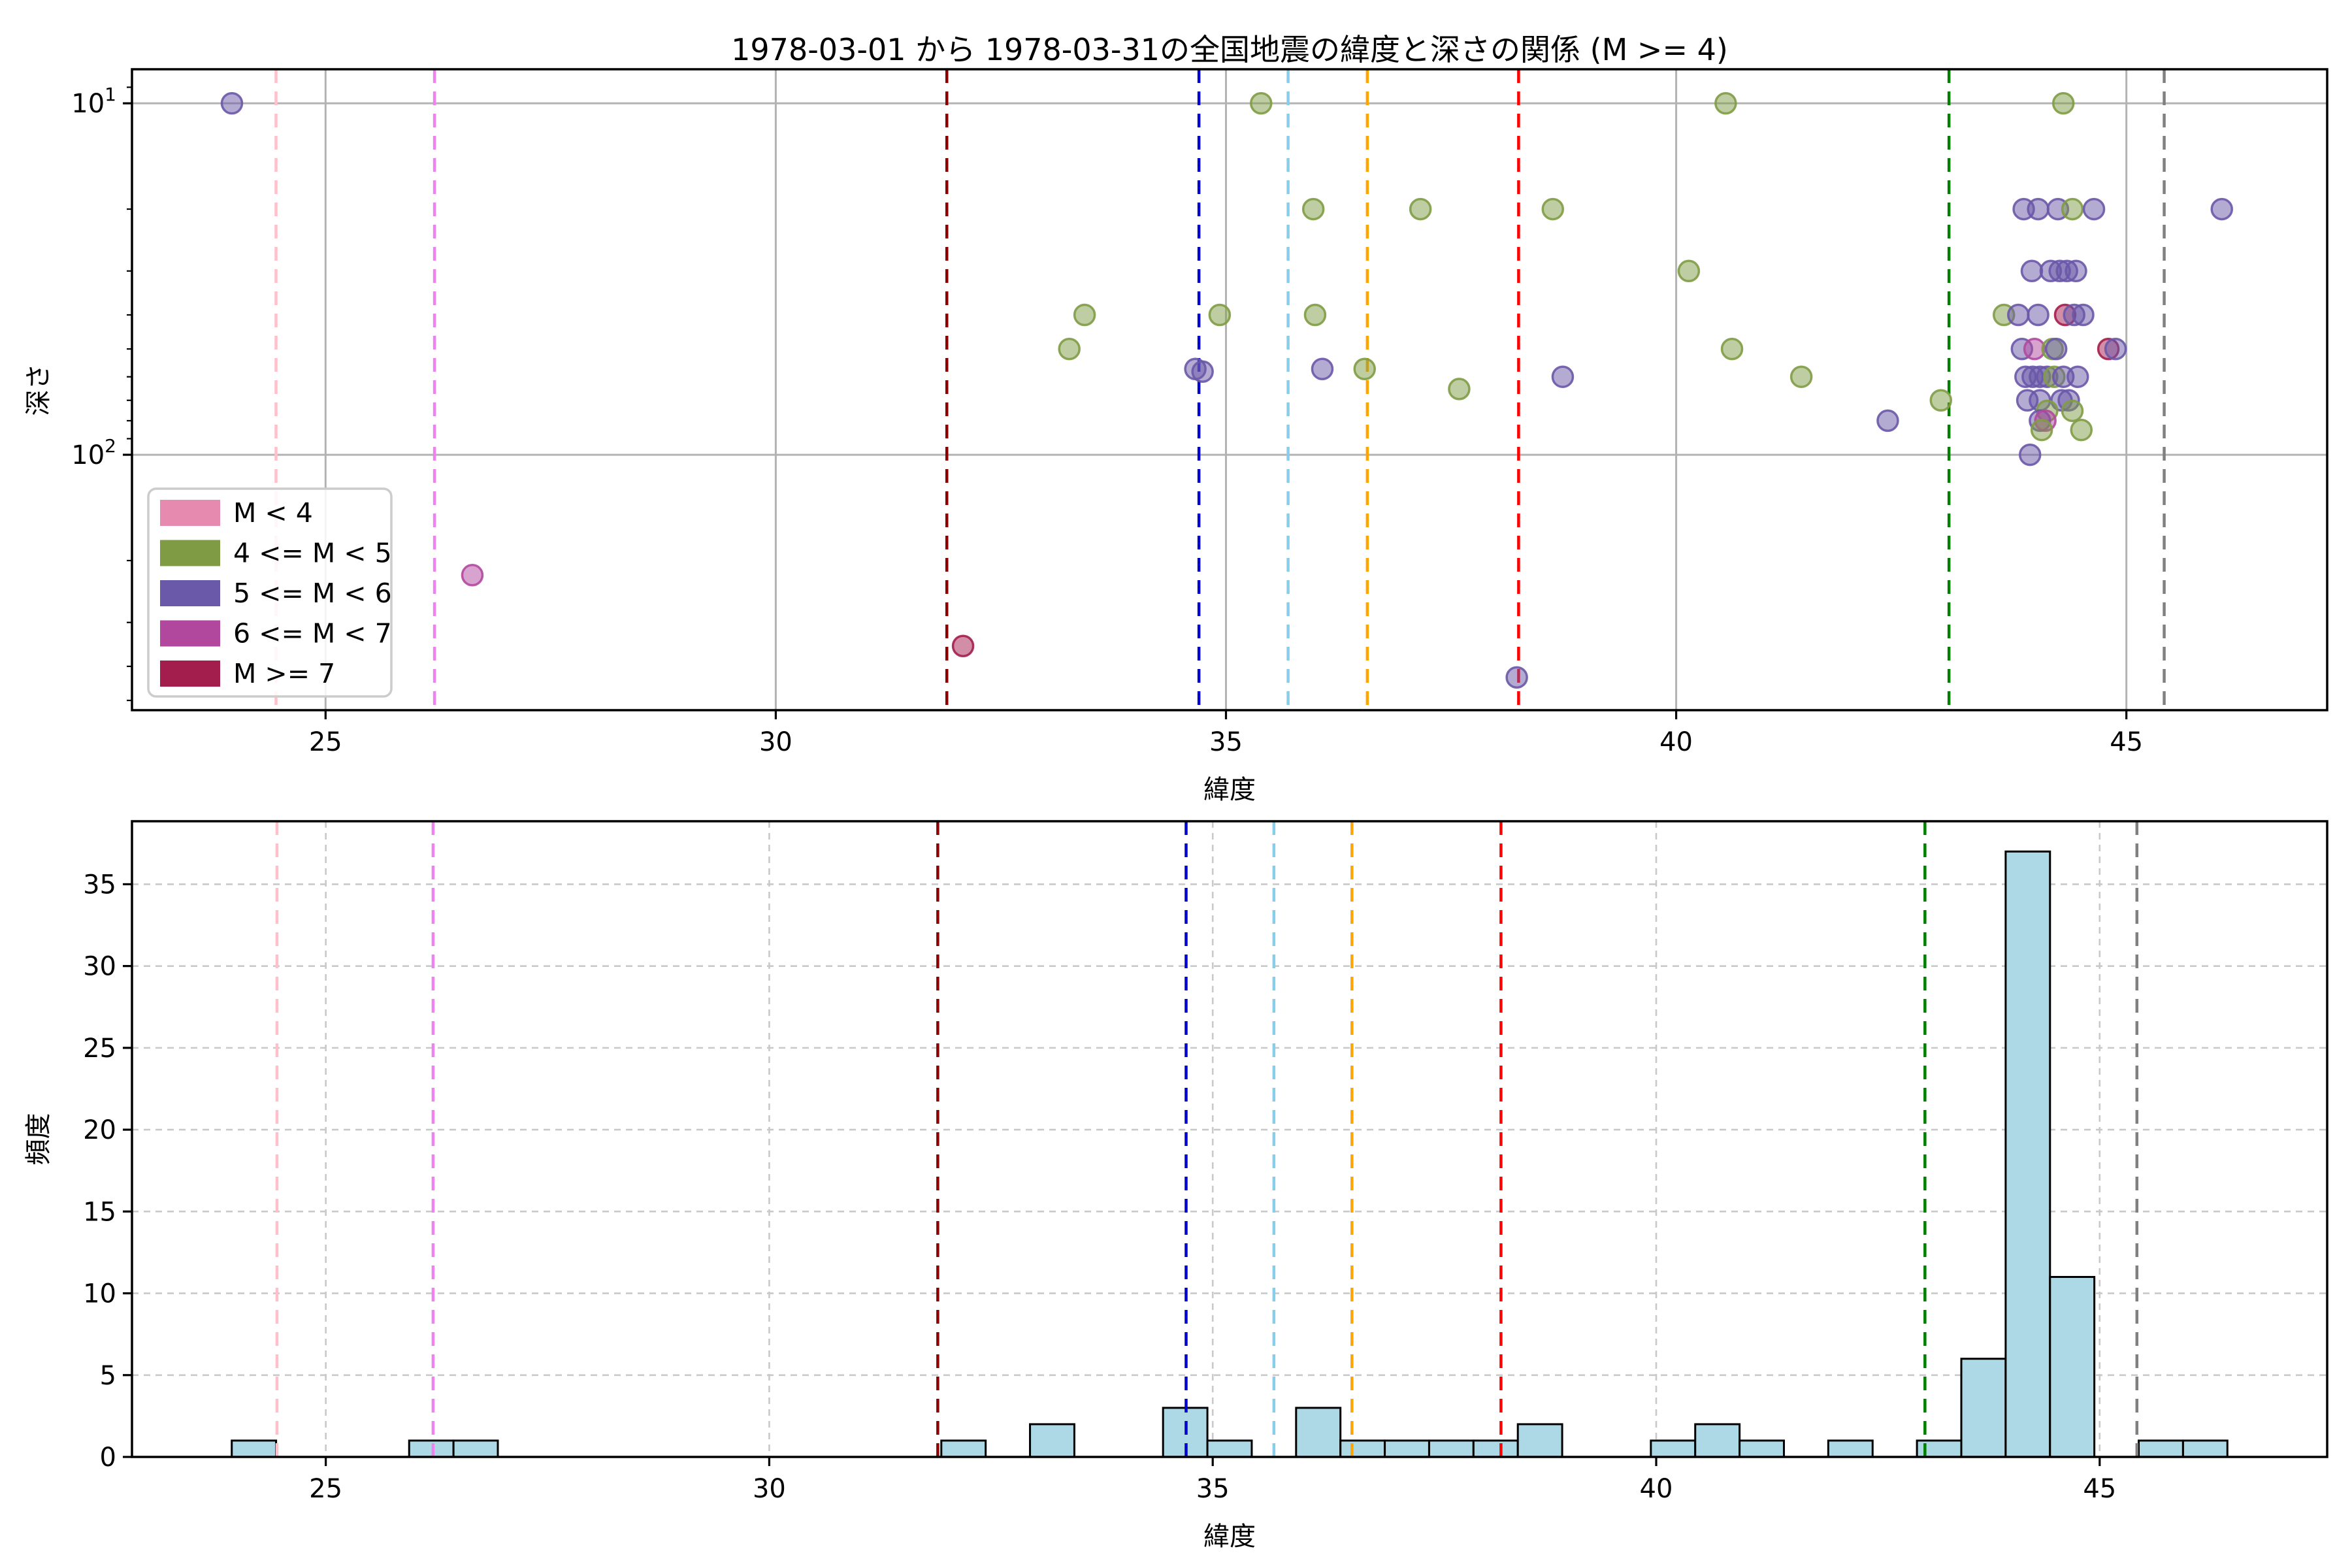  I want to click on top-xtick-label: 45, so click(2126, 742).